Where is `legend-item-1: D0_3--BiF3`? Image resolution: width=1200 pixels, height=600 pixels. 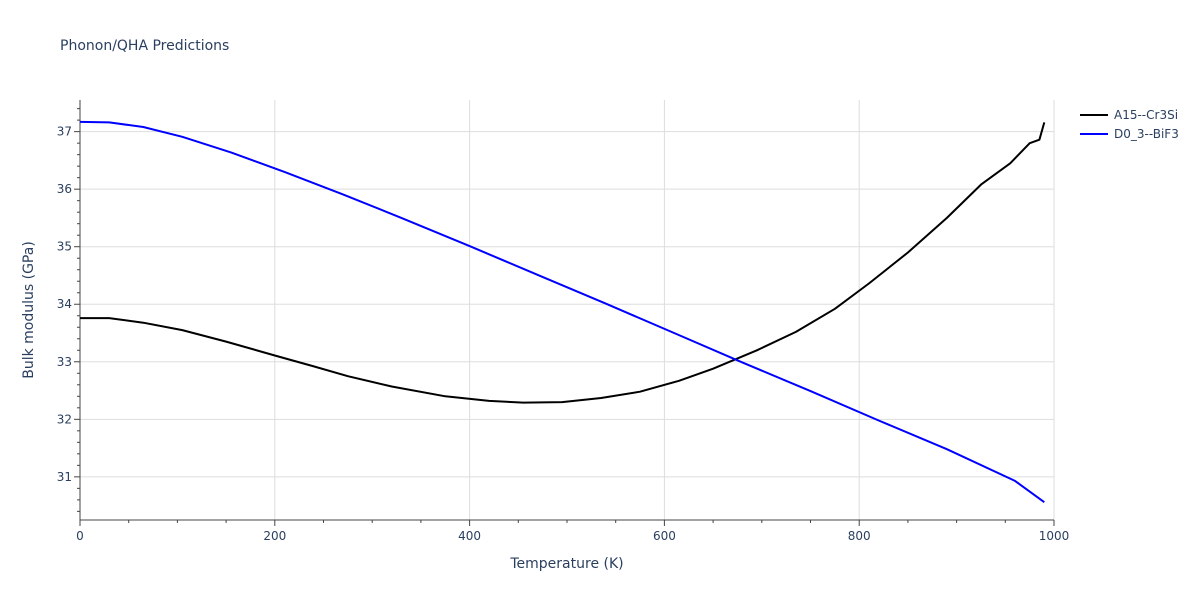 legend-item-1: D0_3--BiF3 is located at coordinates (1129, 134).